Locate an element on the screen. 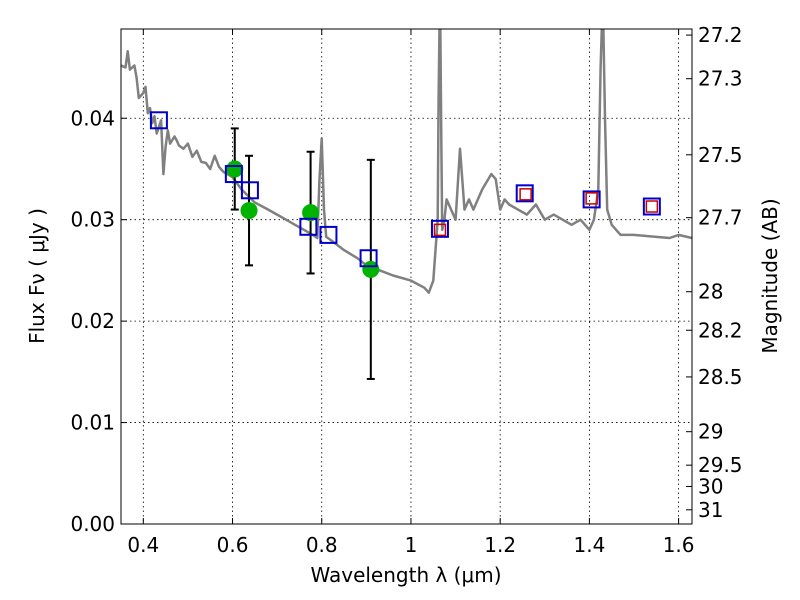 The height and width of the screenshot is (600, 800). right-tick-label: 31 is located at coordinates (710, 510).